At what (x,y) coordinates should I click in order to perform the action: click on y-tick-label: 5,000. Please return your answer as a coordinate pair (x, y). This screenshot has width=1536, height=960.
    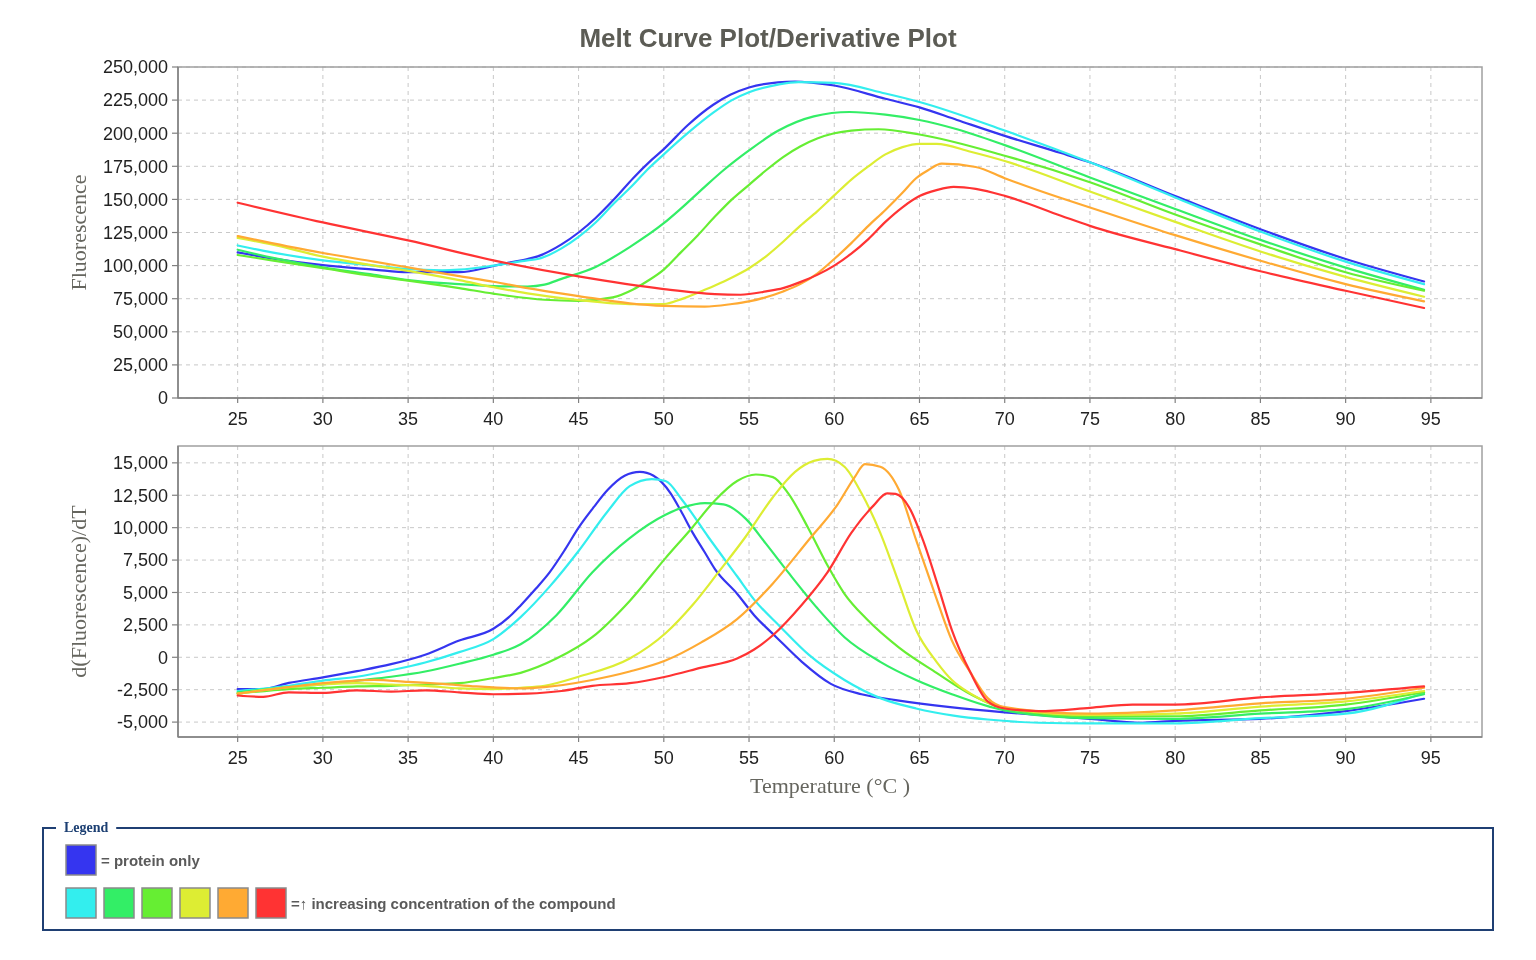
    Looking at the image, I should click on (145, 592).